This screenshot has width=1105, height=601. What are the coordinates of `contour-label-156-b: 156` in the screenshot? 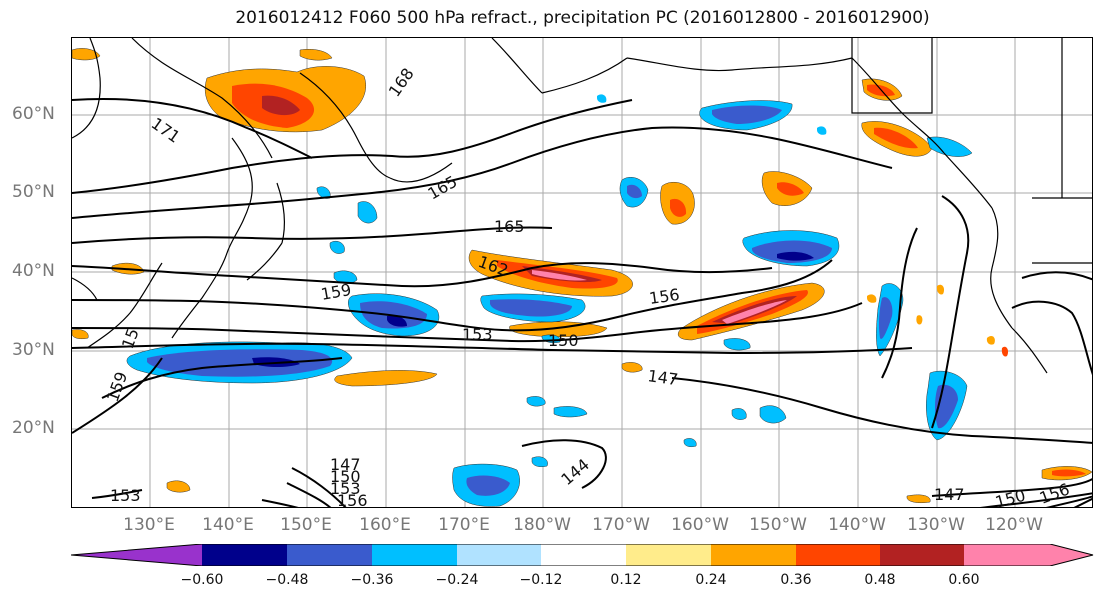 It's located at (352, 499).